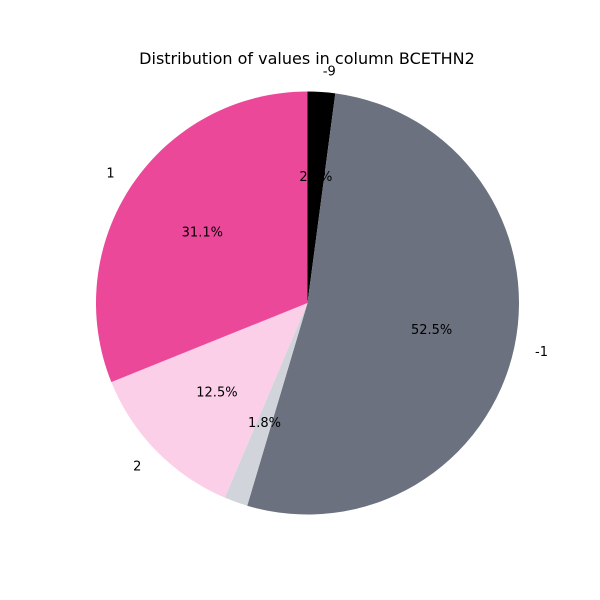  I want to click on slice-category-label-3: 2, so click(137, 466).